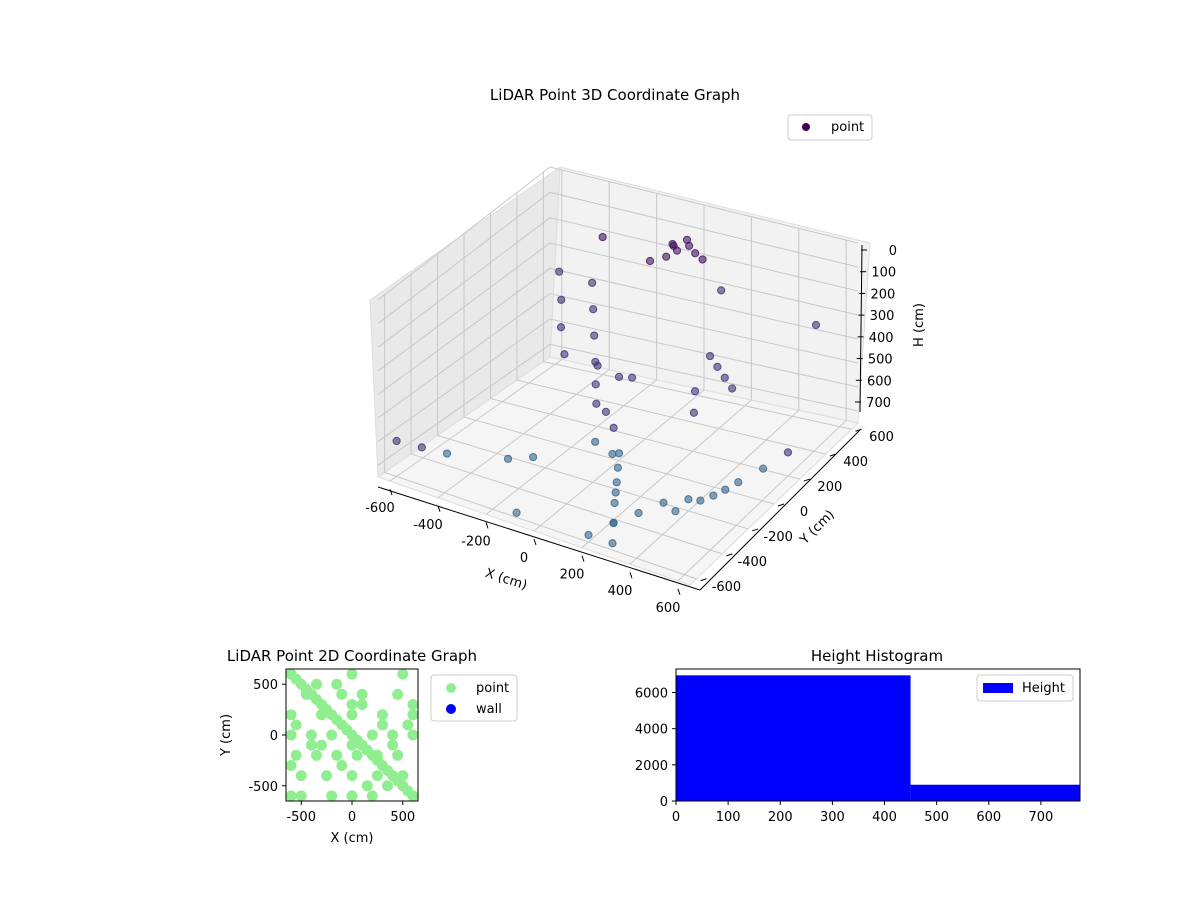  I want to click on legend-2d-point-marker, so click(451, 688).